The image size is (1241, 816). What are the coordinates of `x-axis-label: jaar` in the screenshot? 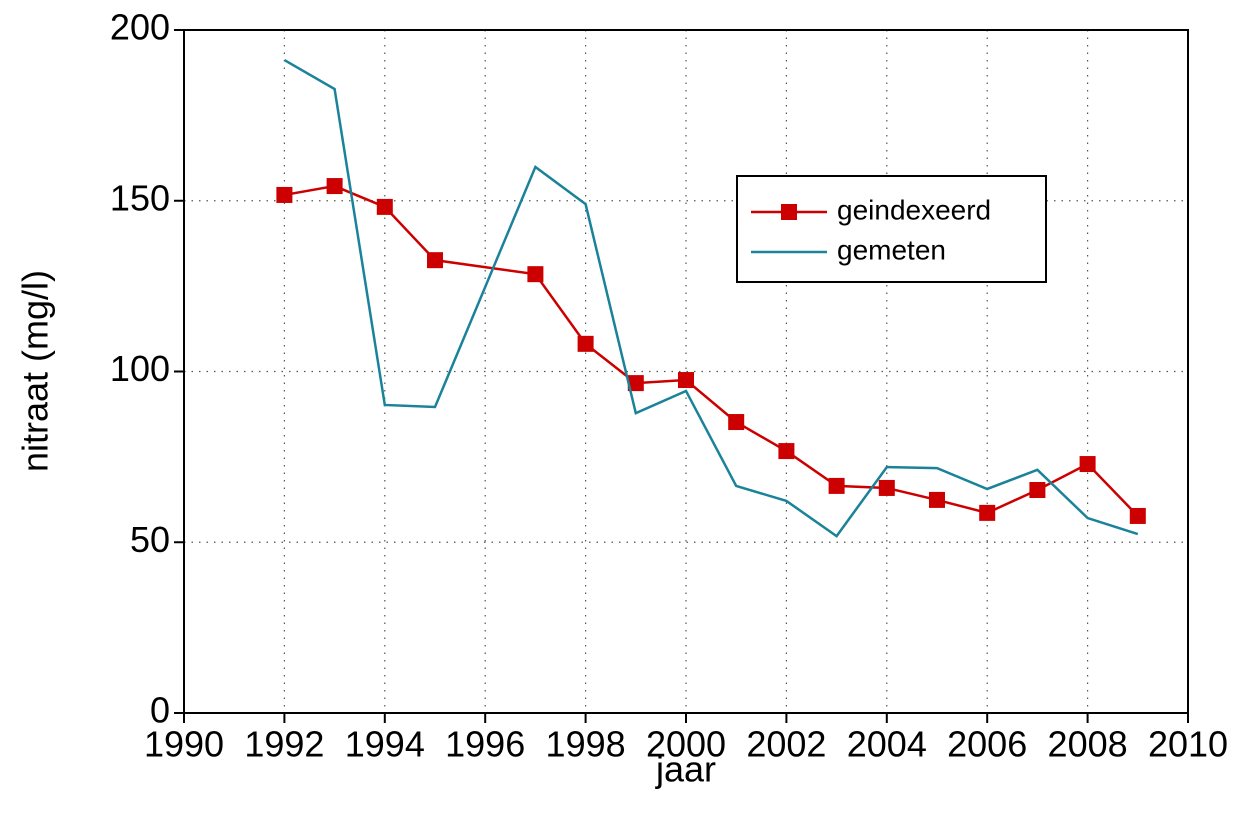 It's located at (685, 769).